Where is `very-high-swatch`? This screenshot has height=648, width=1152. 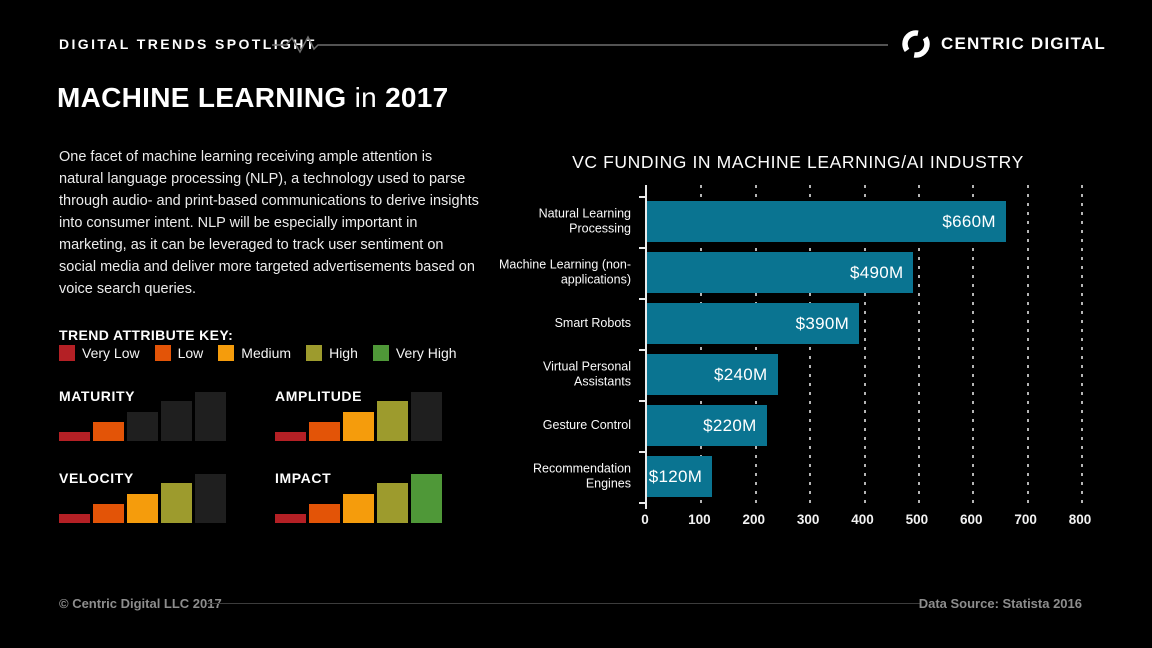 very-high-swatch is located at coordinates (380, 353).